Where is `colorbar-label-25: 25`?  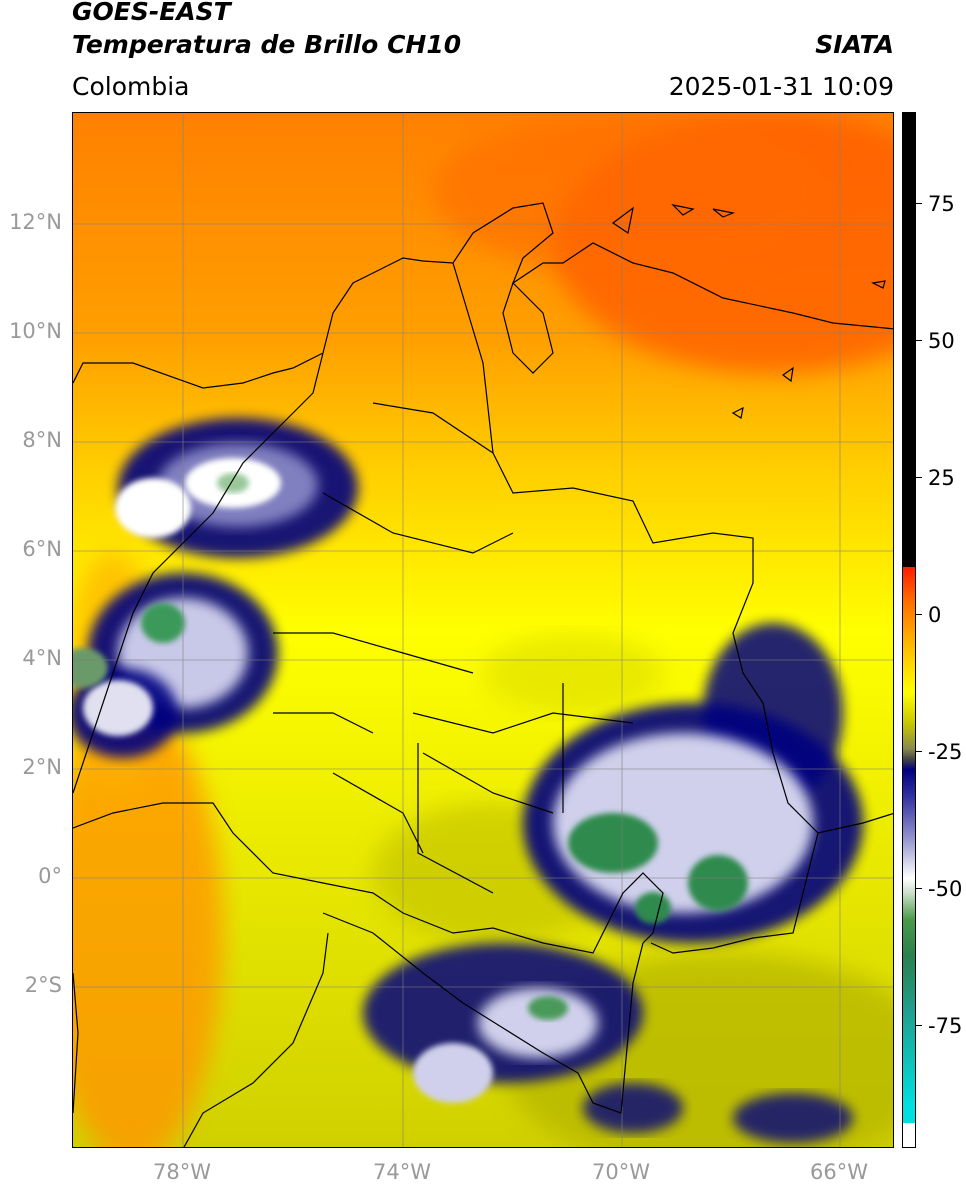 colorbar-label-25: 25 is located at coordinates (941, 478).